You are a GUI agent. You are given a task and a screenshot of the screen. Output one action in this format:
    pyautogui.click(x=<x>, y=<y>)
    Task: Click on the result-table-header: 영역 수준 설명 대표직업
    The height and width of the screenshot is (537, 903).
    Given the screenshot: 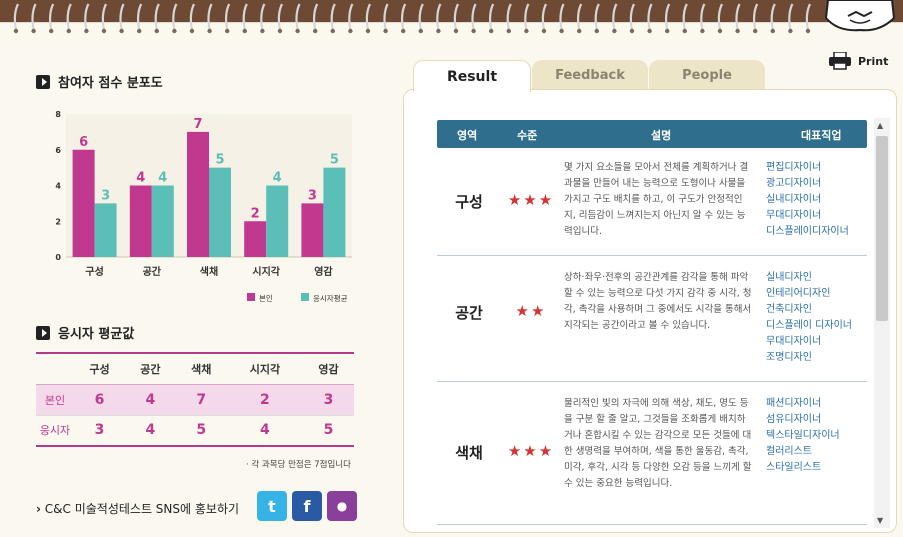 What is the action you would take?
    pyautogui.click(x=652, y=134)
    